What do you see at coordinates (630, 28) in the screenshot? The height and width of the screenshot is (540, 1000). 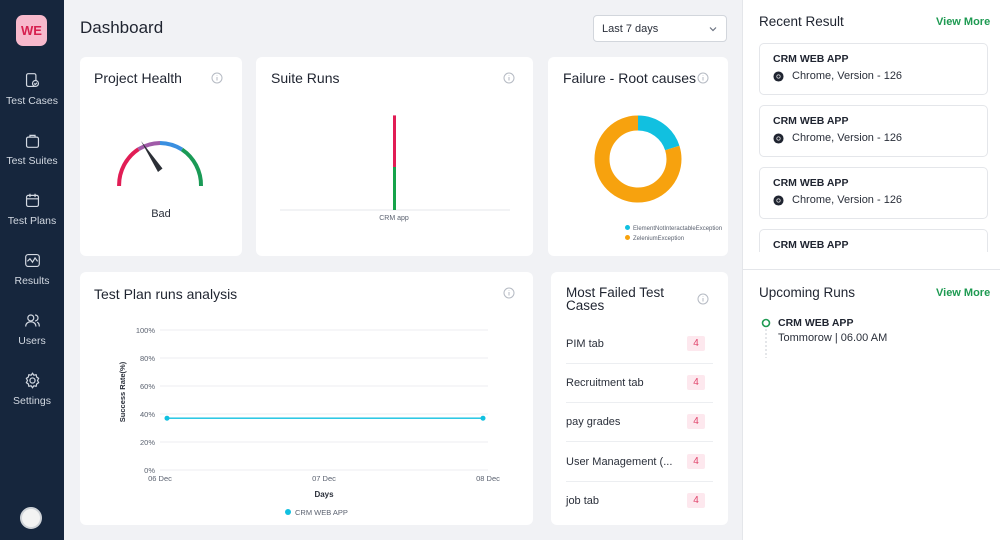 I see `date-range-value: Last 7 days` at bounding box center [630, 28].